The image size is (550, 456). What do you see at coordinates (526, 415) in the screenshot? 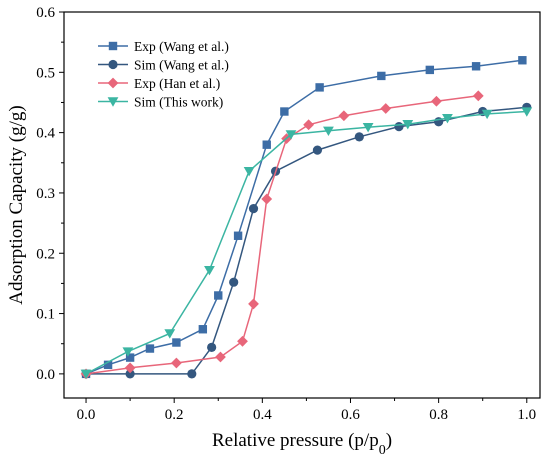
I see `x-tick-label: 1.0` at bounding box center [526, 415].